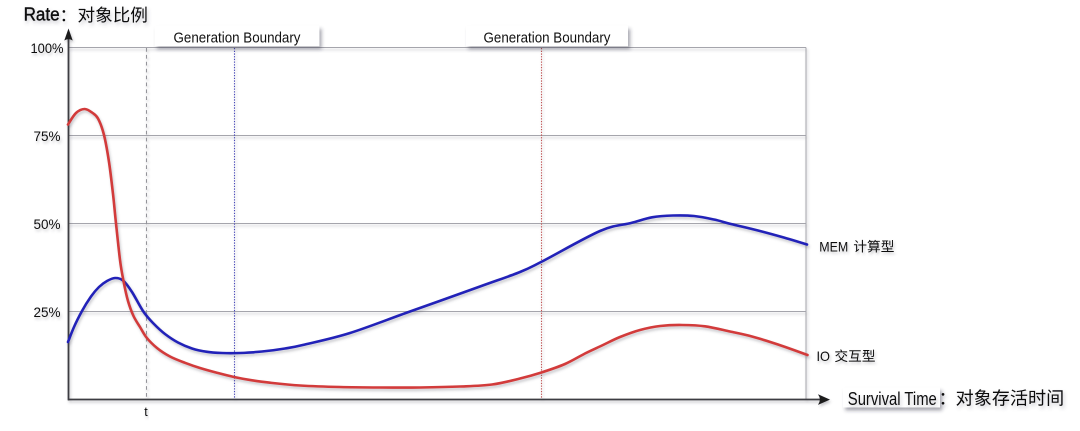 The height and width of the screenshot is (431, 1080). What do you see at coordinates (42, 13) in the screenshot?
I see `svg-text: Rate` at bounding box center [42, 13].